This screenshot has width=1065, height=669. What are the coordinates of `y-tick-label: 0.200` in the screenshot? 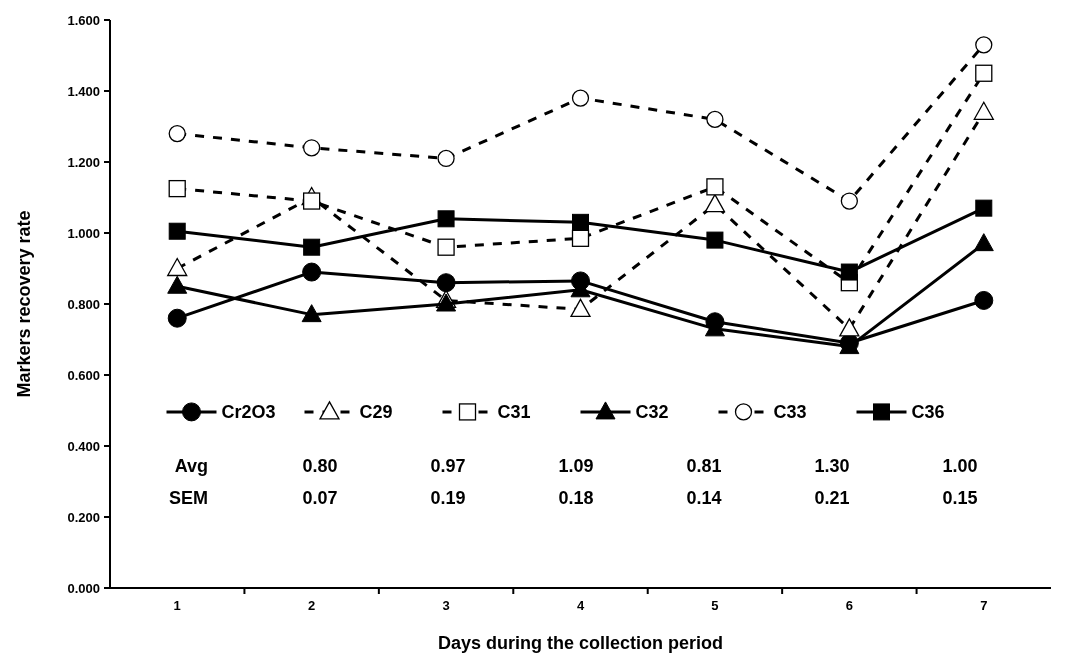 It's located at (83, 517).